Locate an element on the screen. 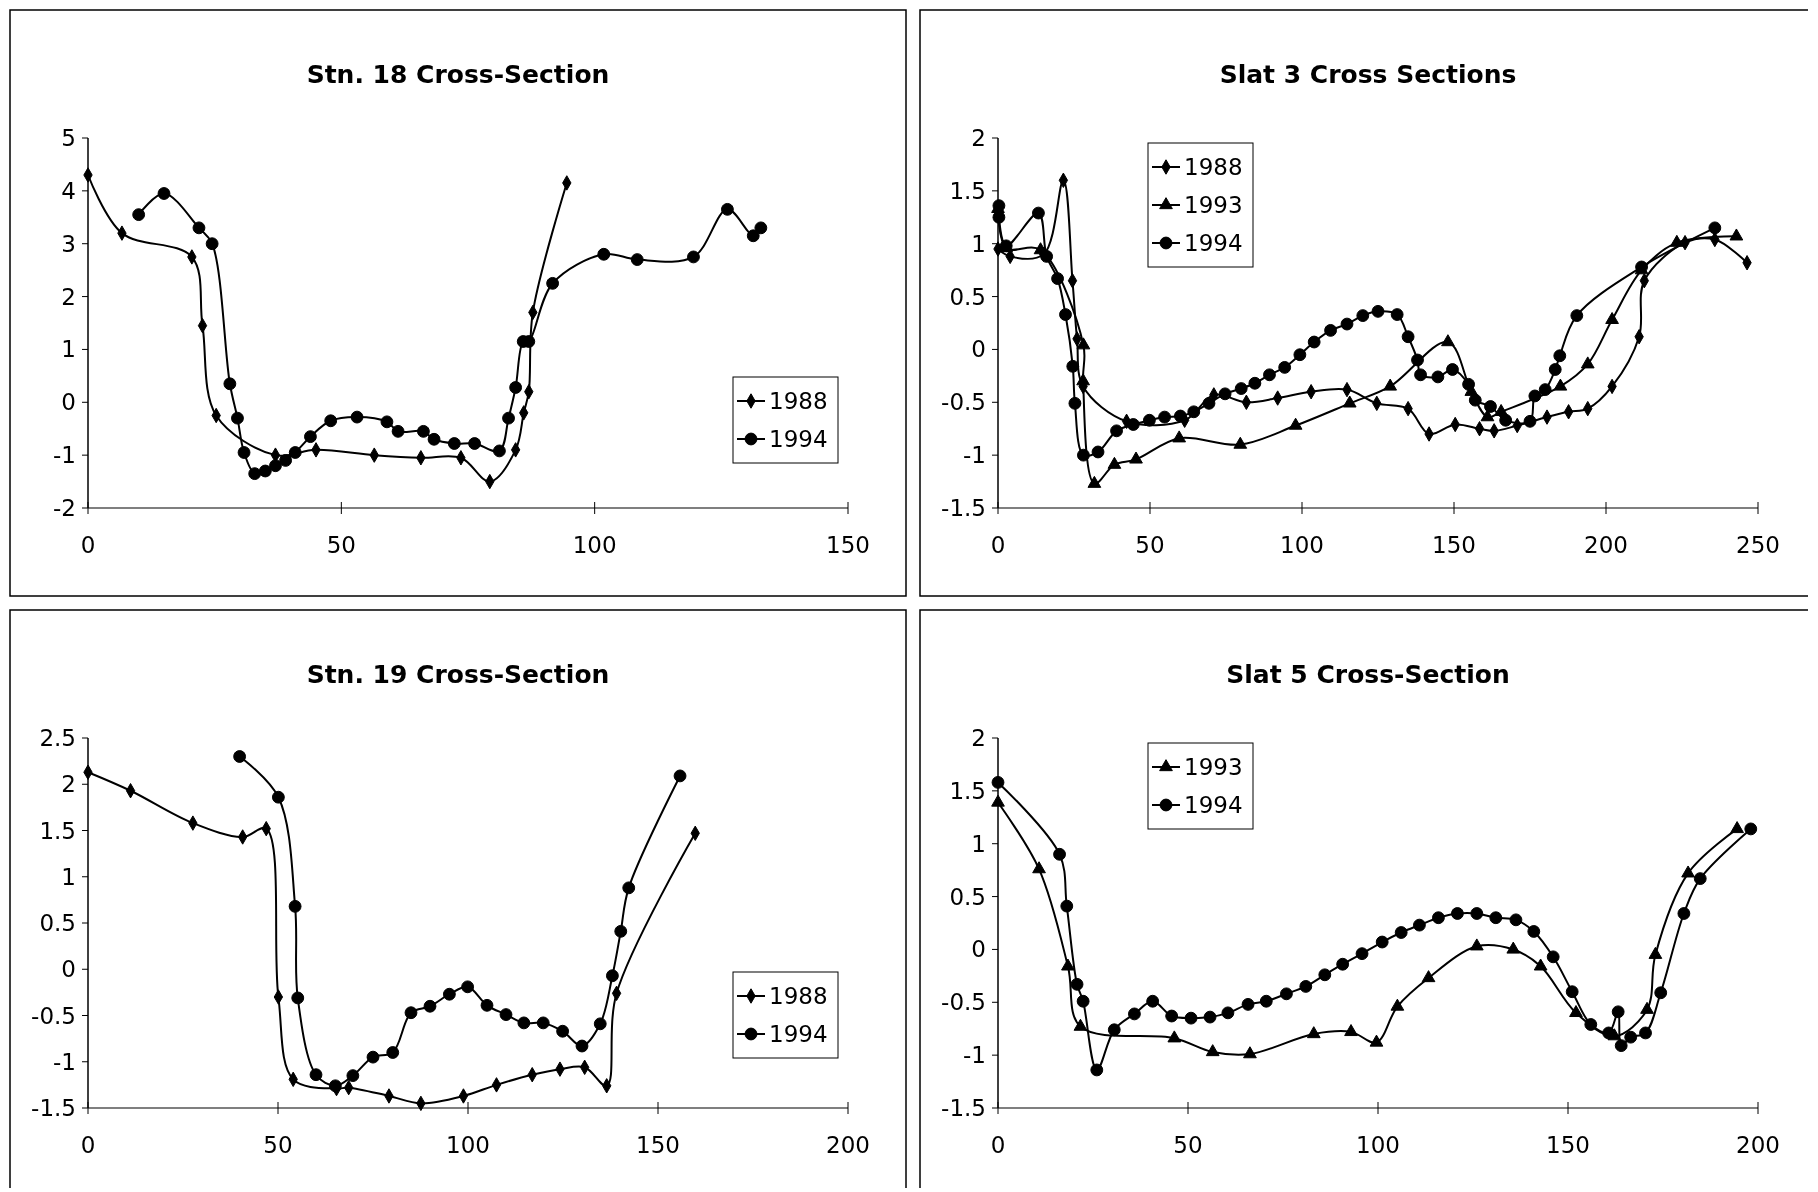 Image resolution: width=1818 pixels, height=1192 pixels. y-tick-label: 5 is located at coordinates (68, 138).